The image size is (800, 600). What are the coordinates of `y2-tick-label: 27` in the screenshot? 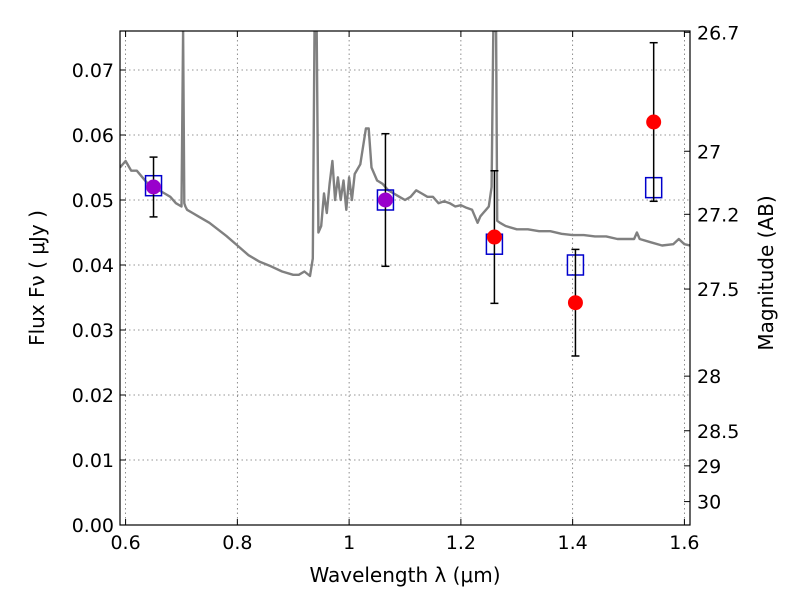 It's located at (709, 152).